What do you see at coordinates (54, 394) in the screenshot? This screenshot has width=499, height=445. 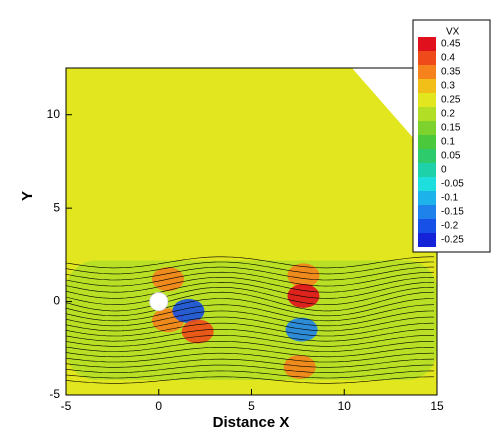 I see `y-tick-label: -5` at bounding box center [54, 394].